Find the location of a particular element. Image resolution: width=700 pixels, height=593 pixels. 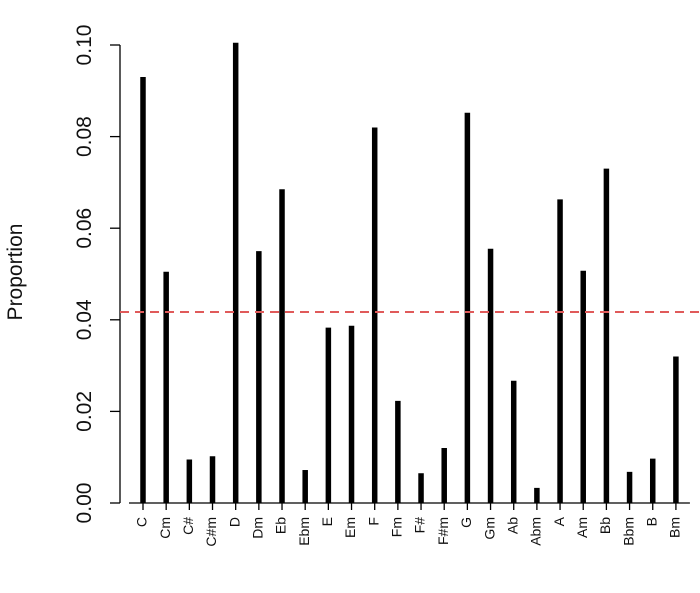

y-tick-label: 0.06 is located at coordinates (84, 228).